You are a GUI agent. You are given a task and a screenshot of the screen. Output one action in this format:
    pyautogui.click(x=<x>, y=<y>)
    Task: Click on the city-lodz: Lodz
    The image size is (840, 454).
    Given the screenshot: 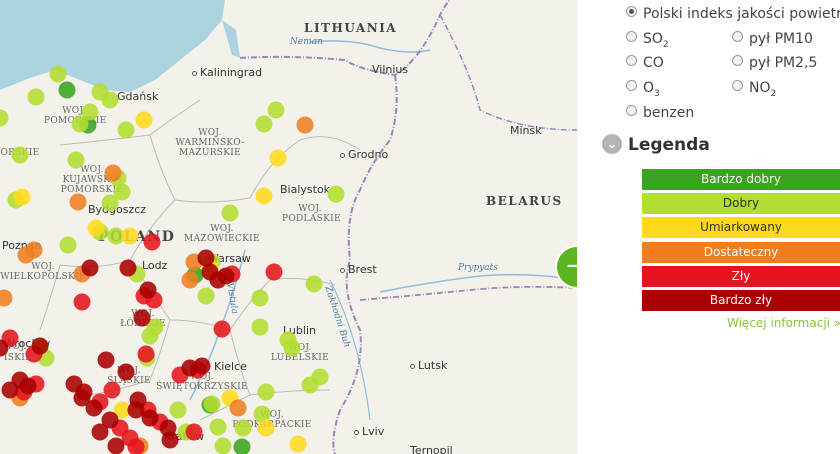 What is the action you would take?
    pyautogui.click(x=155, y=265)
    